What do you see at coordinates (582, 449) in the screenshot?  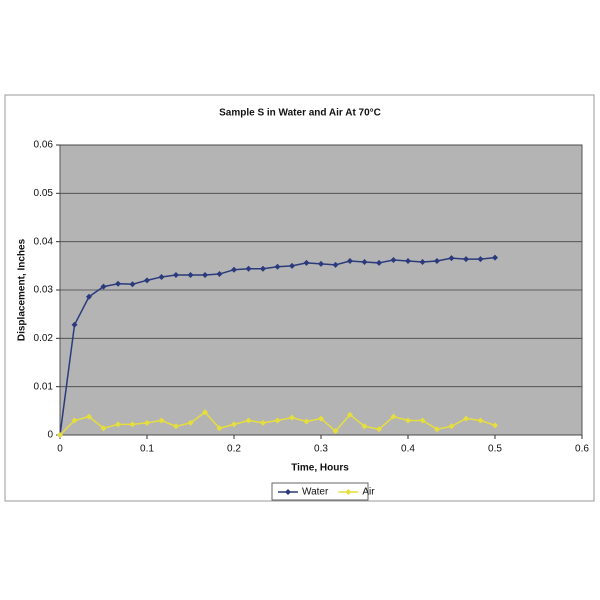 I see `x-tick-label: 0.6` at bounding box center [582, 449].